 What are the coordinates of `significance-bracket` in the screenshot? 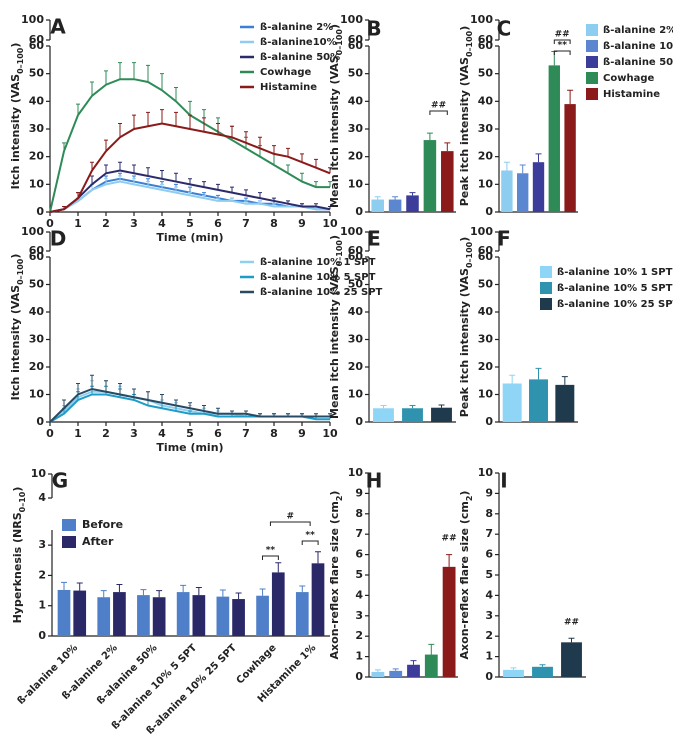 It's located at (310, 542).